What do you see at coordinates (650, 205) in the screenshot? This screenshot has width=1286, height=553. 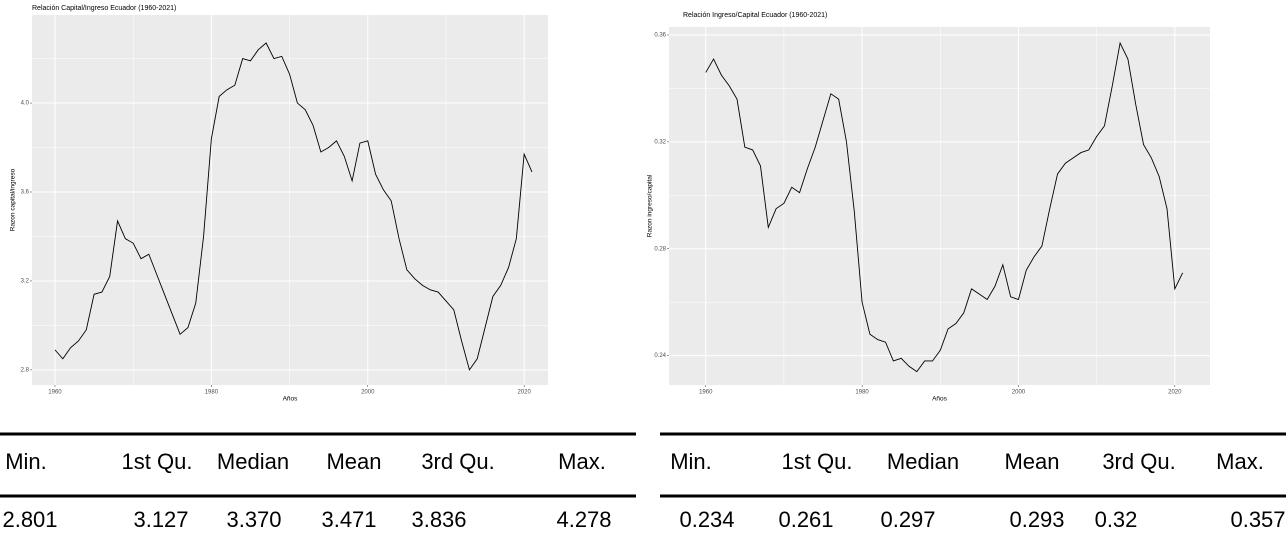 I see `y-axis-label: Razon ingreso/capital` at bounding box center [650, 205].